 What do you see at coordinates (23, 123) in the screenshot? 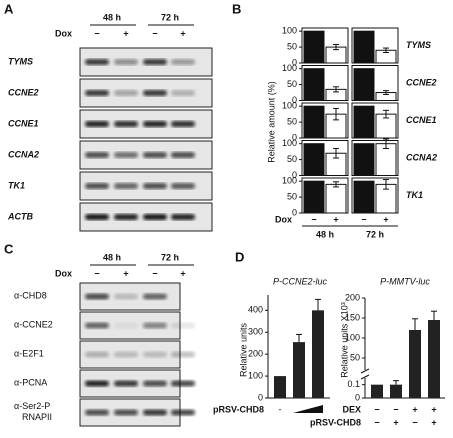
I see `gene-label: CCNE1` at bounding box center [23, 123].